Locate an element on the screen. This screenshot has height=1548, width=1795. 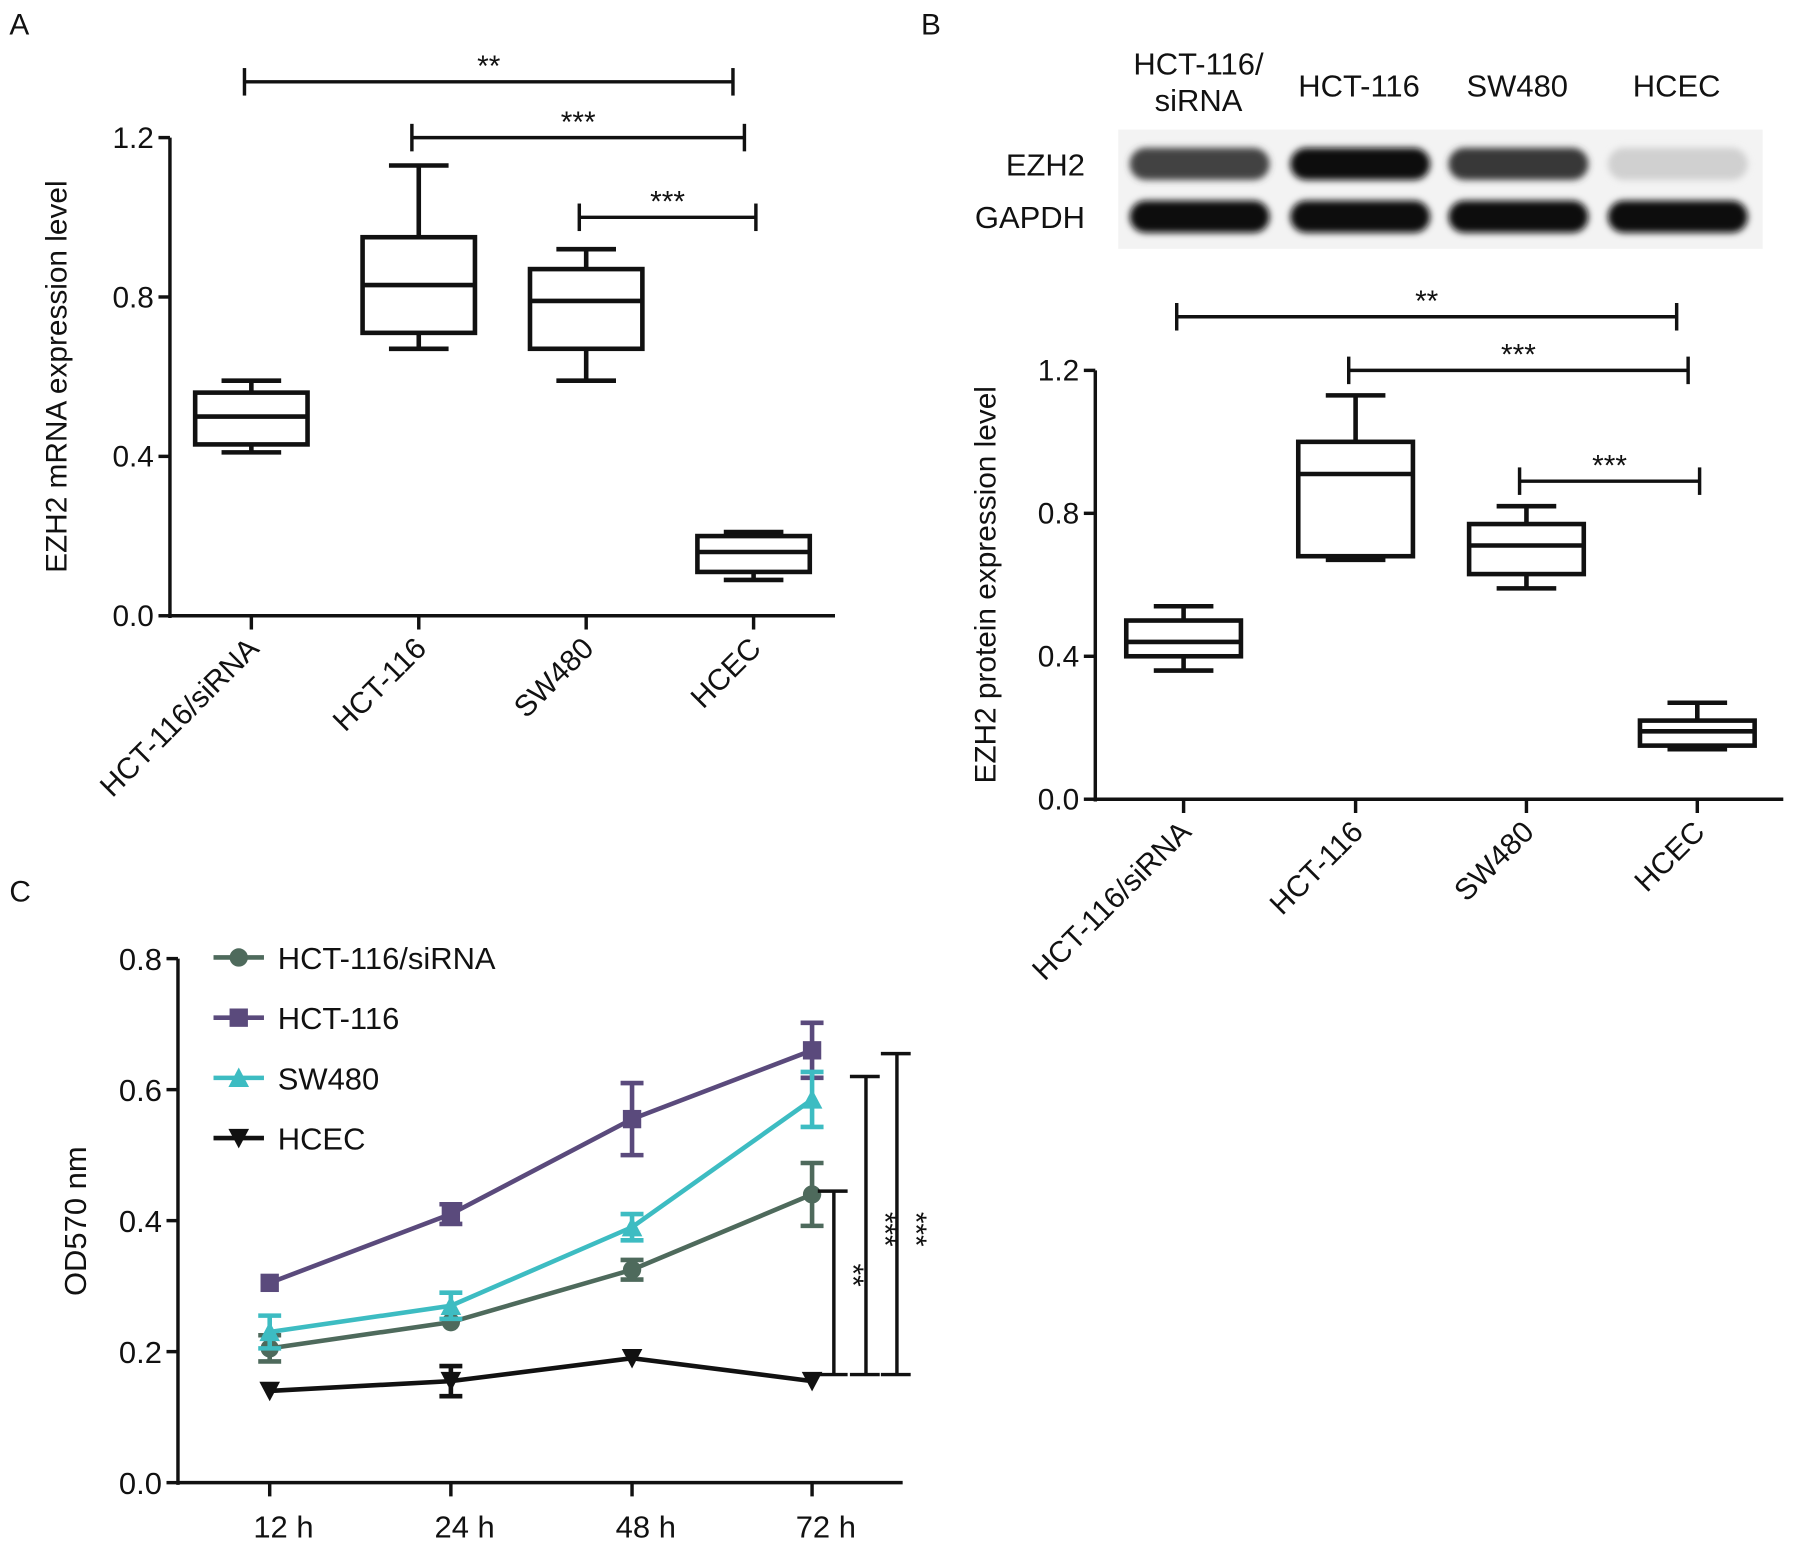
series-sw480 is located at coordinates (541, 1210).